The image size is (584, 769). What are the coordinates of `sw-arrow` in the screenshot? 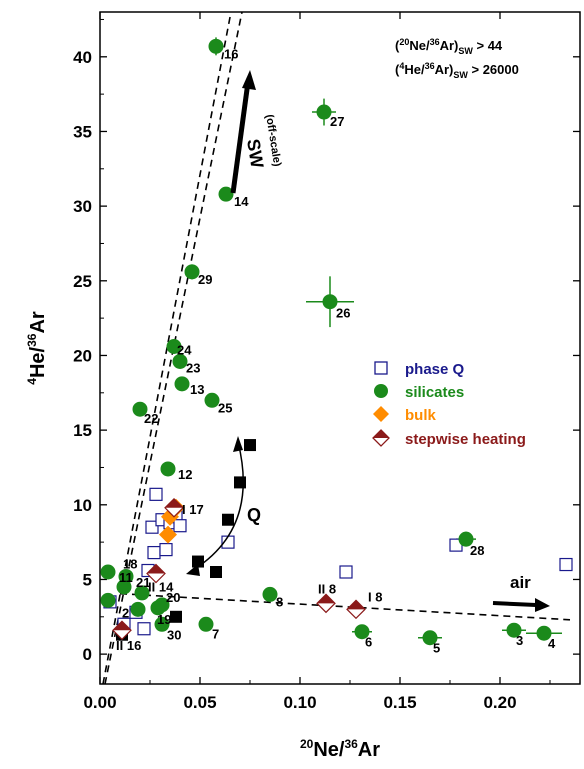 It's located at (240, 137).